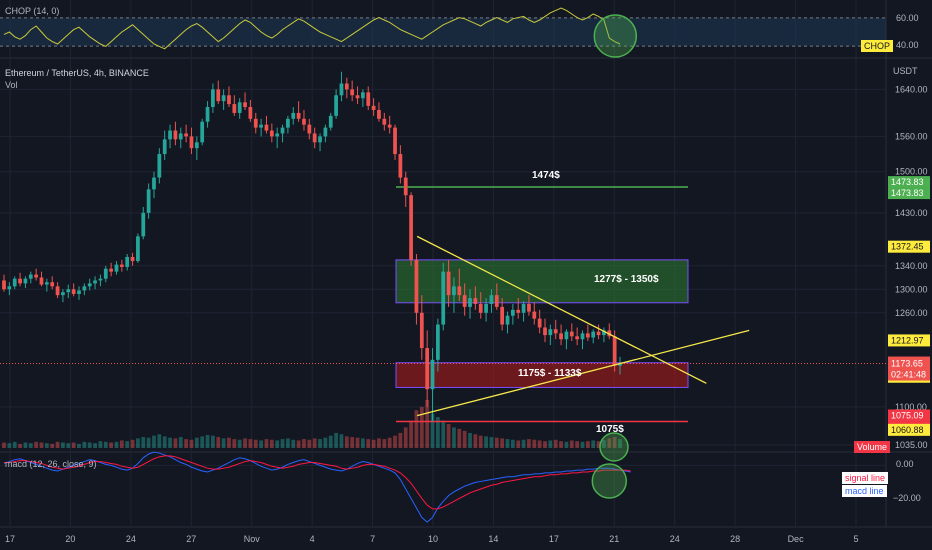 Image resolution: width=932 pixels, height=550 pixels. Describe the element at coordinates (855, 539) in the screenshot. I see `time-tick-label: 5` at that location.